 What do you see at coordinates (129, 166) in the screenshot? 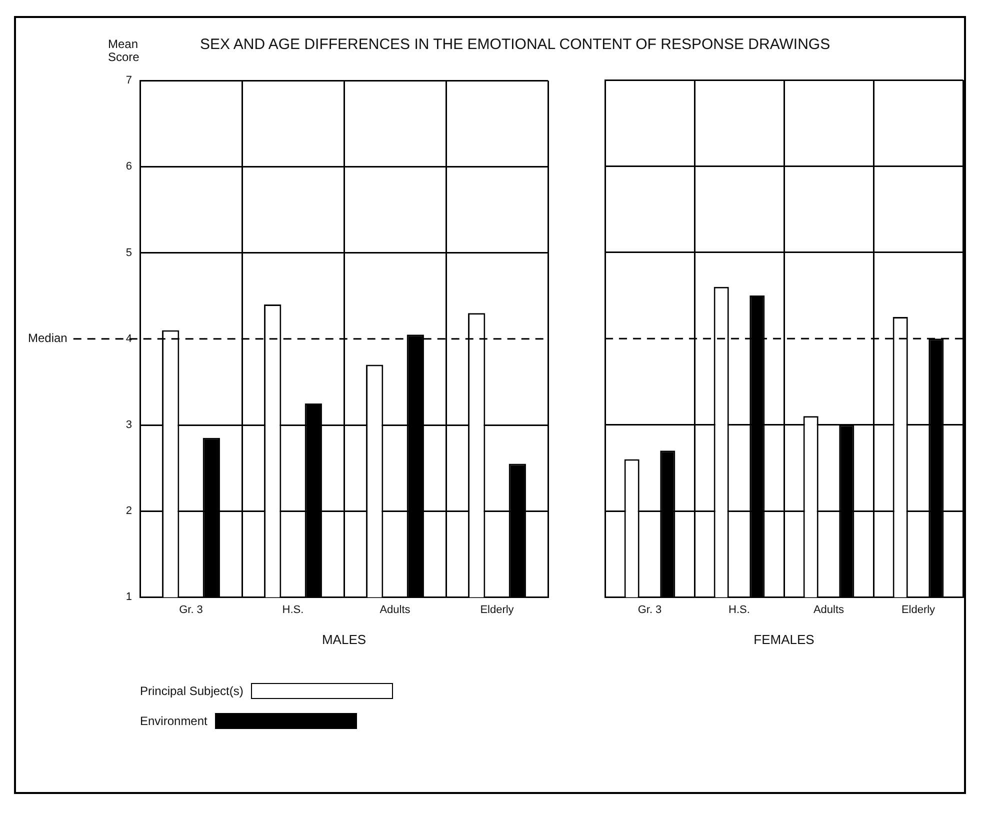
I see `y-tick-label: 6` at bounding box center [129, 166].